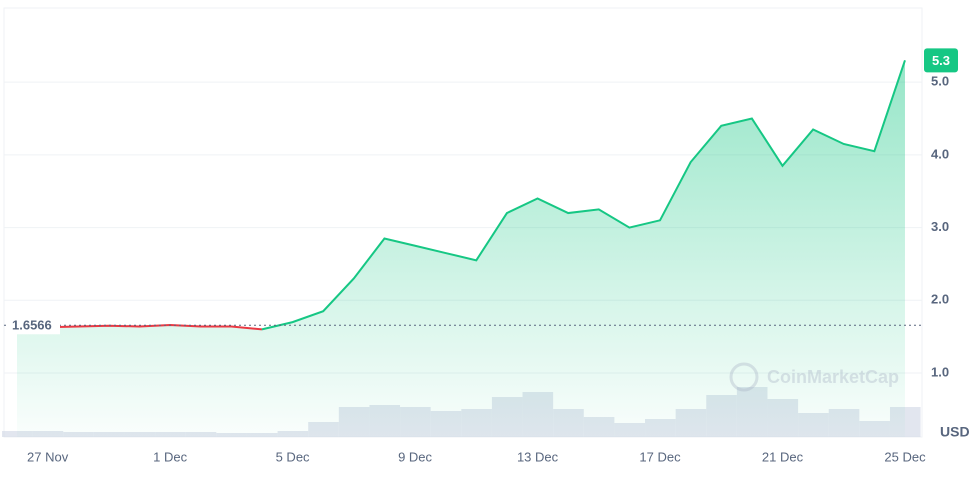  I want to click on y-tick-label: 5.0, so click(940, 81).